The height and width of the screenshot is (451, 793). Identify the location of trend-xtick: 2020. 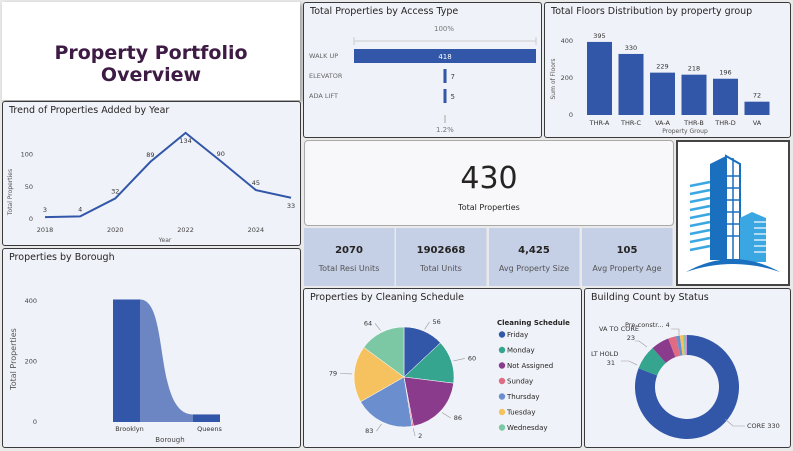
(115, 230).